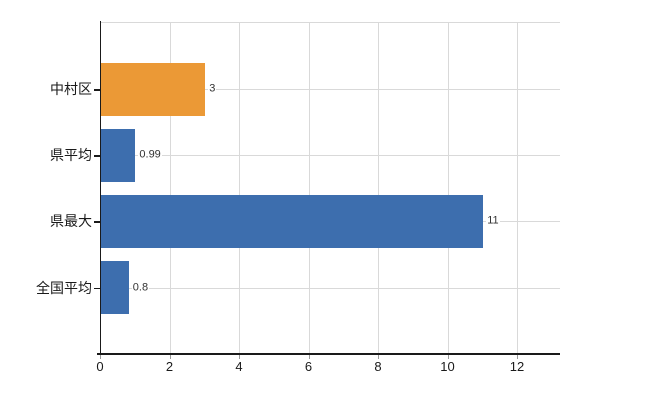 This screenshot has width=650, height=400. What do you see at coordinates (330, 22) in the screenshot?
I see `plot-top-border` at bounding box center [330, 22].